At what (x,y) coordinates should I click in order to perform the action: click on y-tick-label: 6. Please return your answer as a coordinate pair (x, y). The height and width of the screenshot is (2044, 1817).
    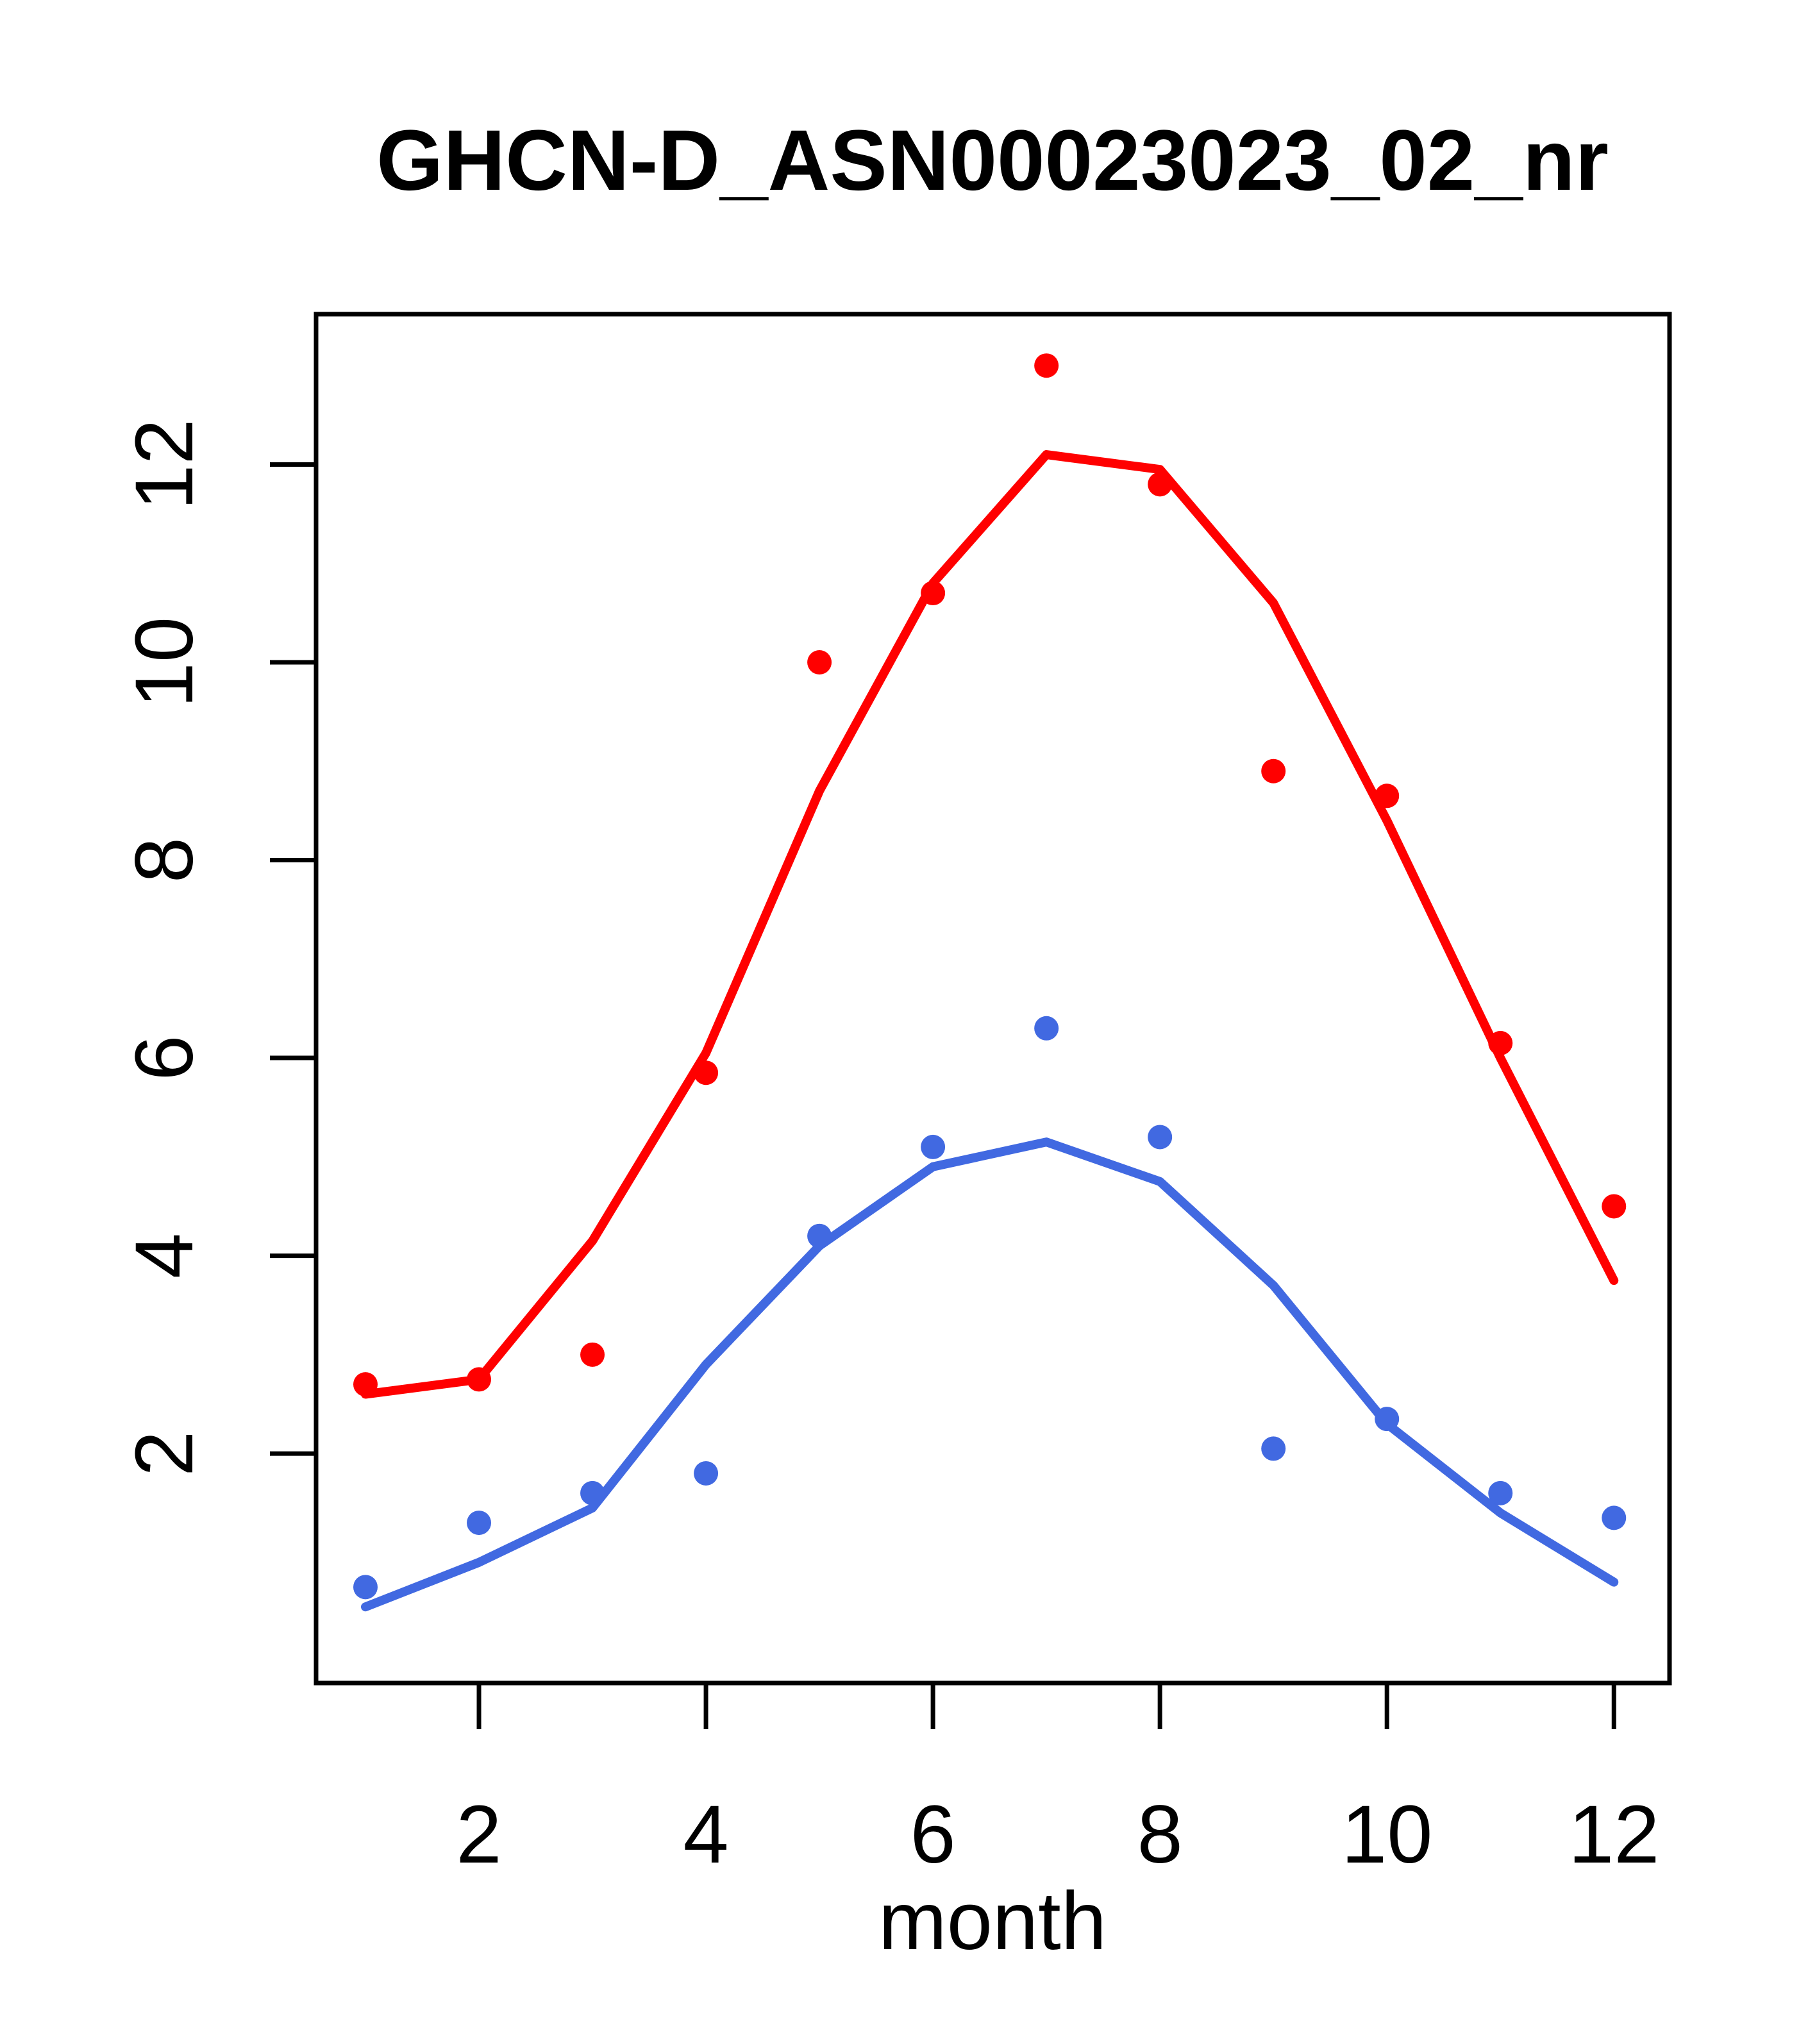
    Looking at the image, I should click on (164, 1057).